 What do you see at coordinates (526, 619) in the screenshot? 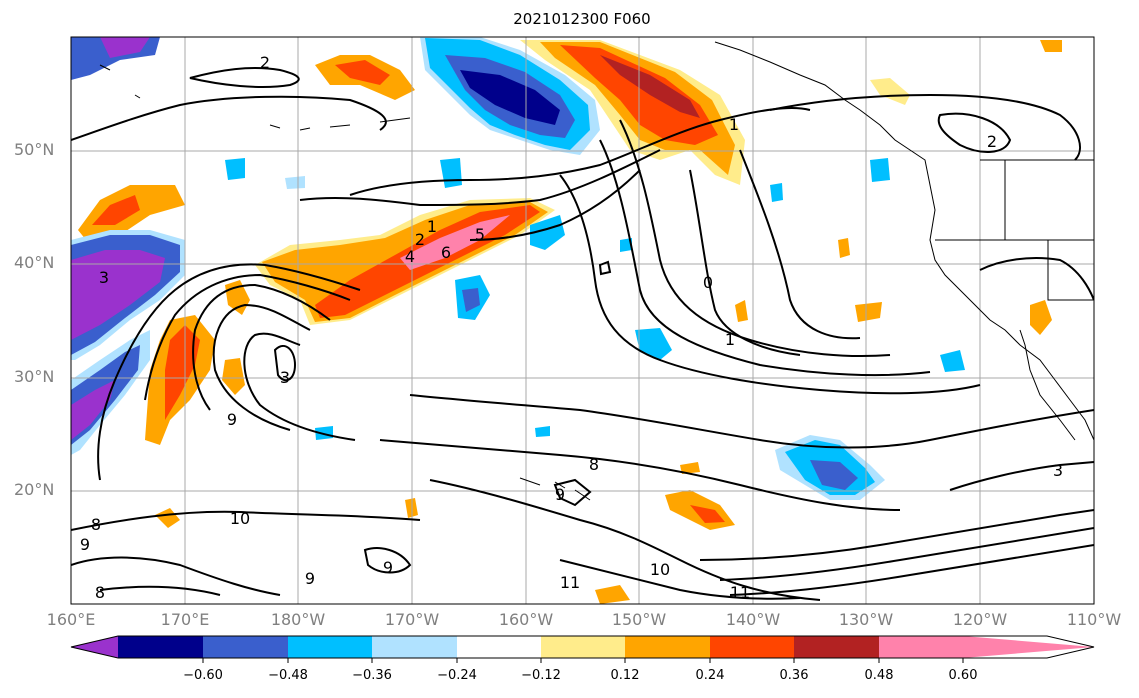
I see `lon-label: 160°W` at bounding box center [526, 619].